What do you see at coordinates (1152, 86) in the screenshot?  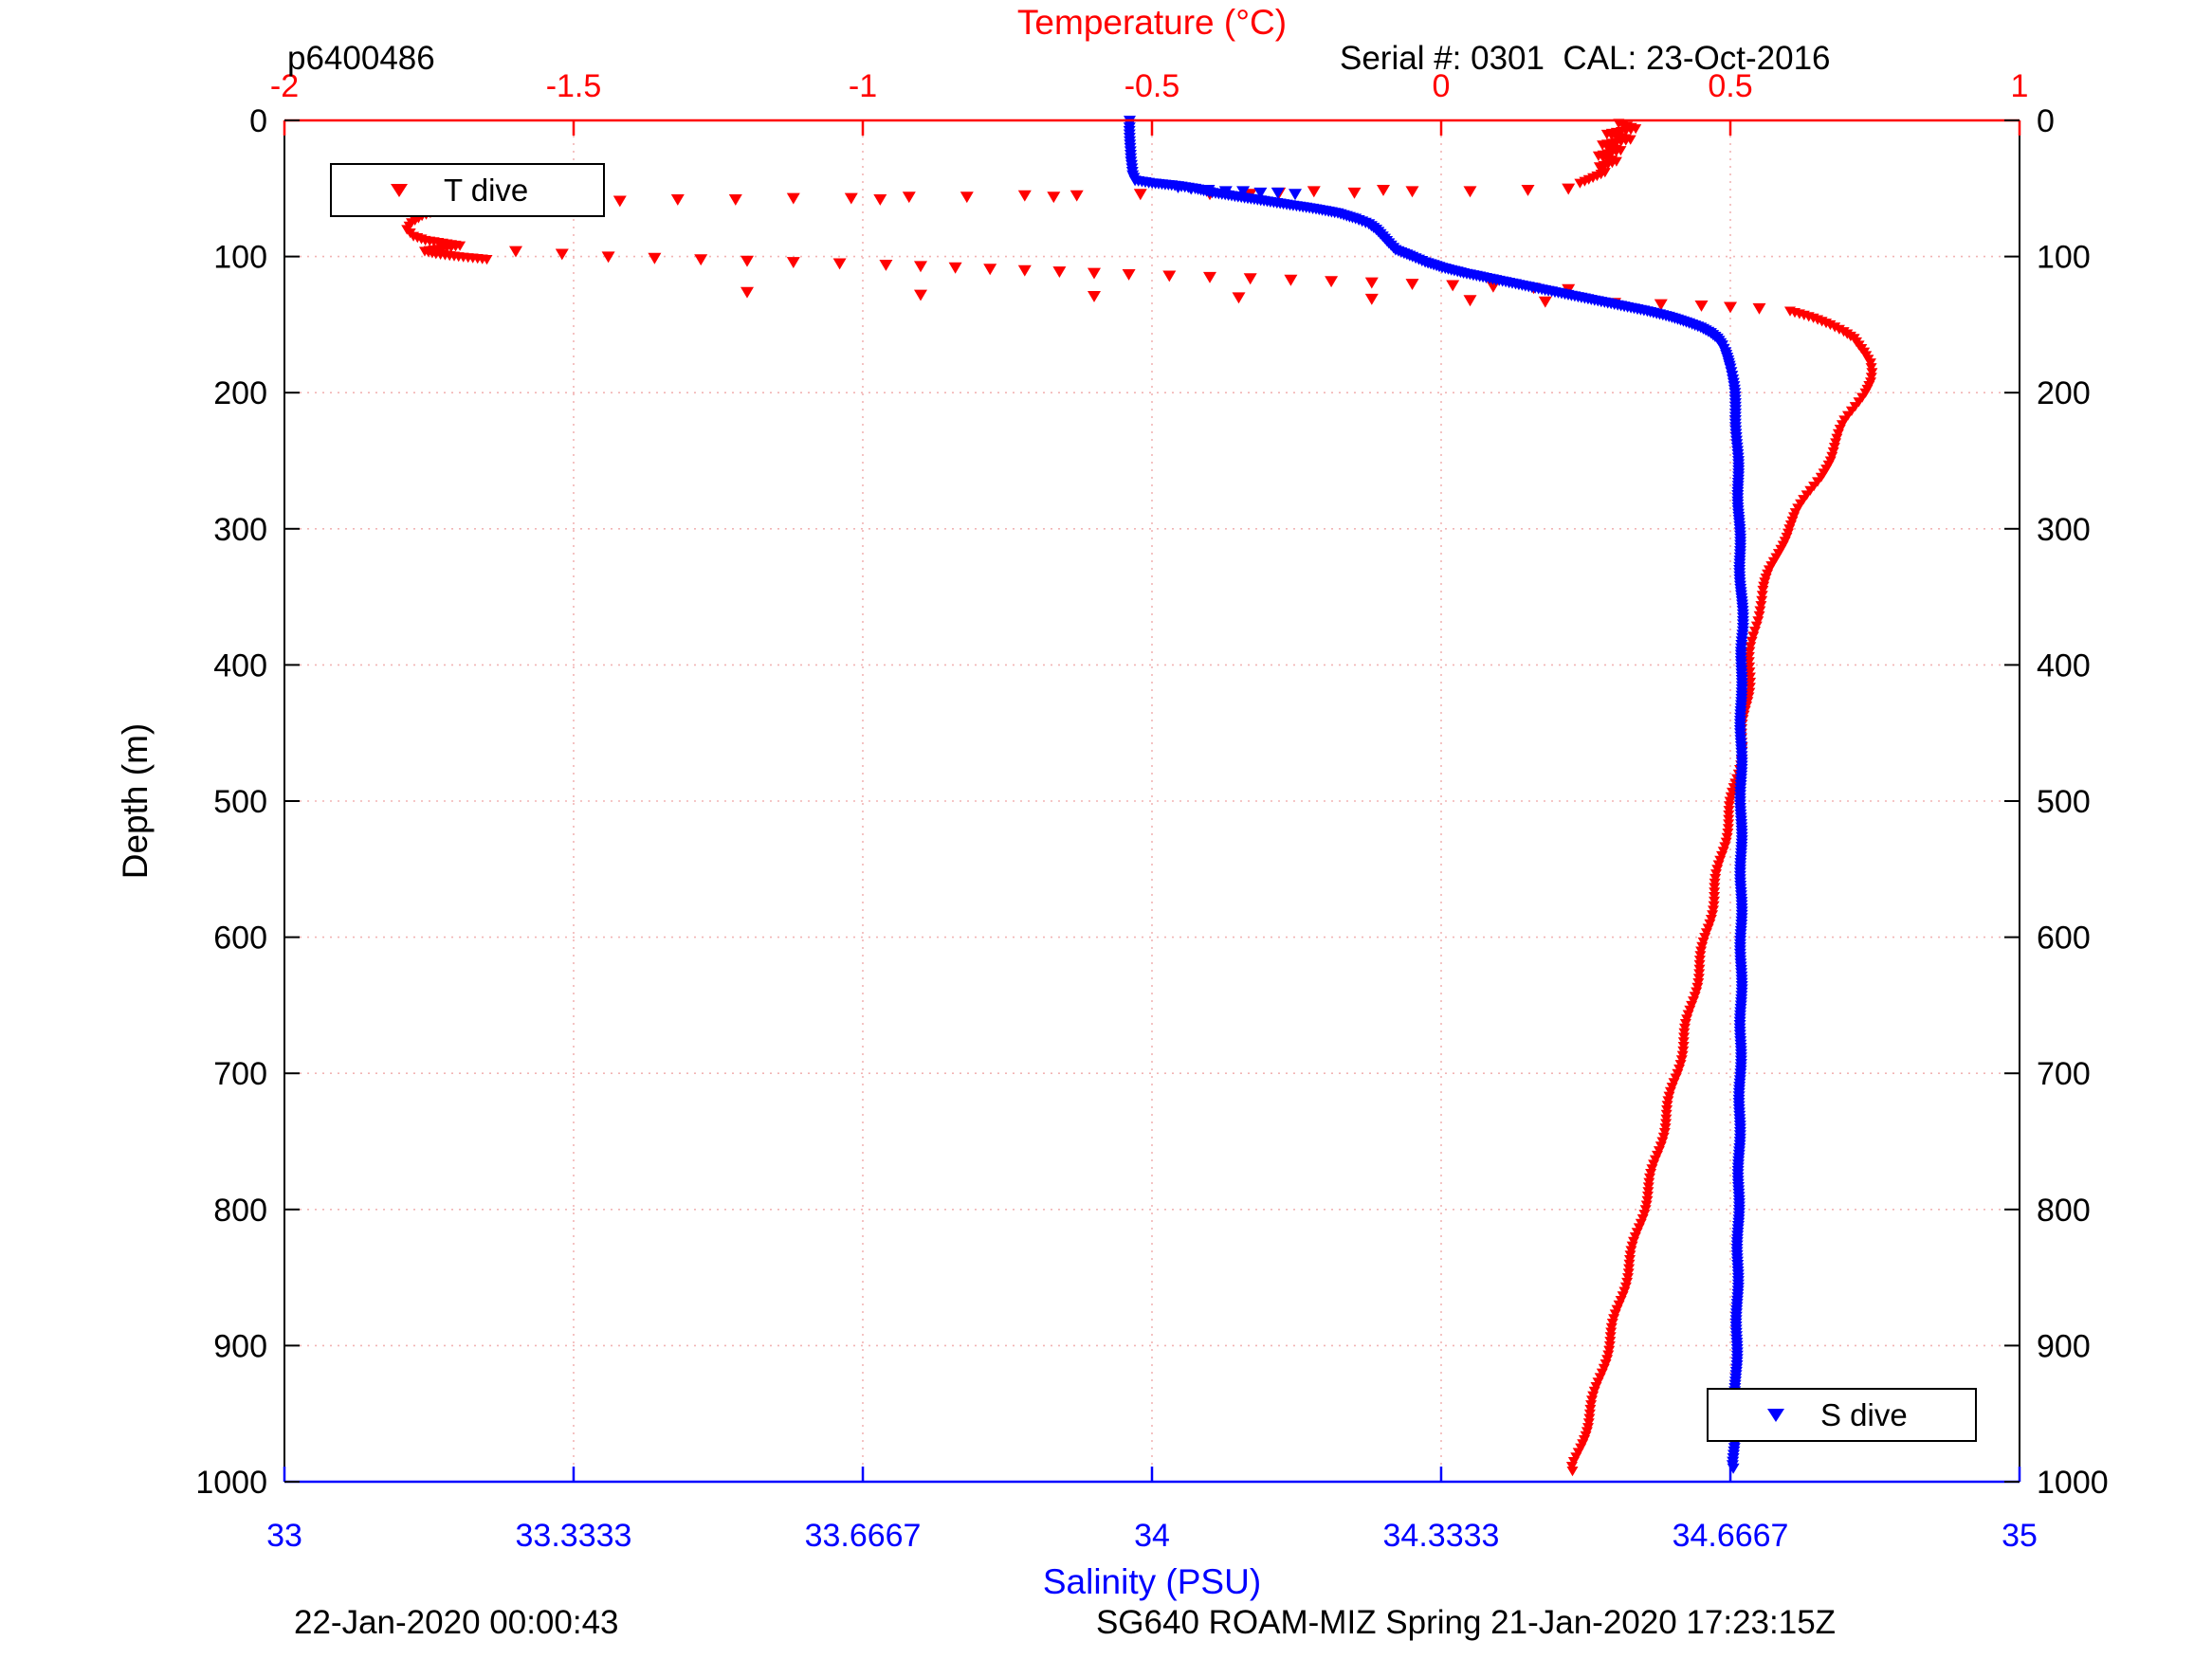 I see `top-tick-label: -0.5` at bounding box center [1152, 86].